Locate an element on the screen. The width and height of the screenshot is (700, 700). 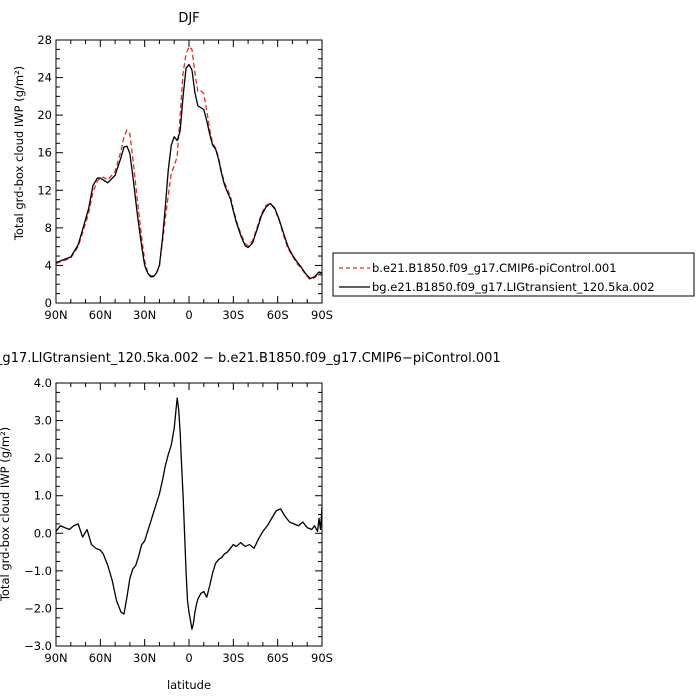
bottom-plot-area is located at coordinates (189, 513).